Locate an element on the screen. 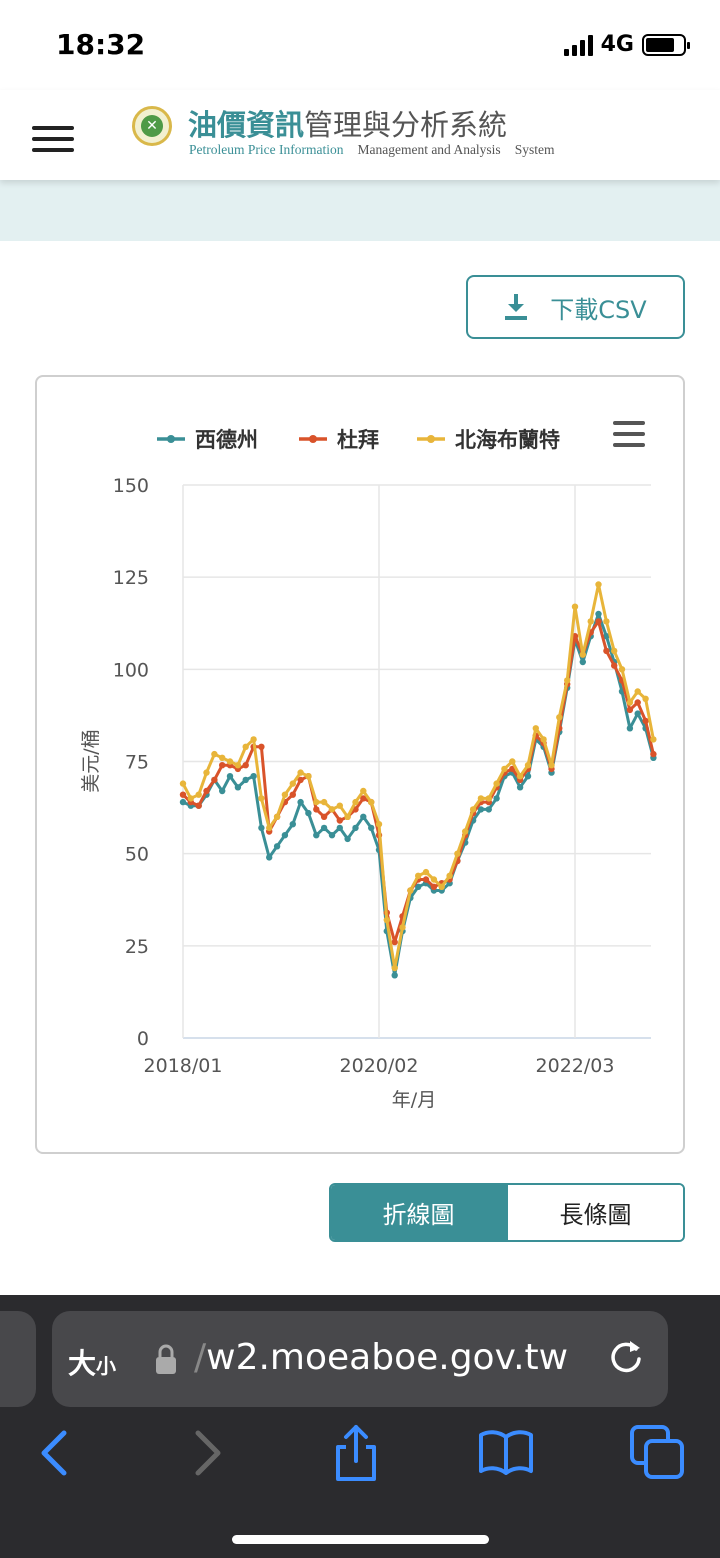 This screenshot has width=720, height=1558. forward-icon is located at coordinates (208, 1453).